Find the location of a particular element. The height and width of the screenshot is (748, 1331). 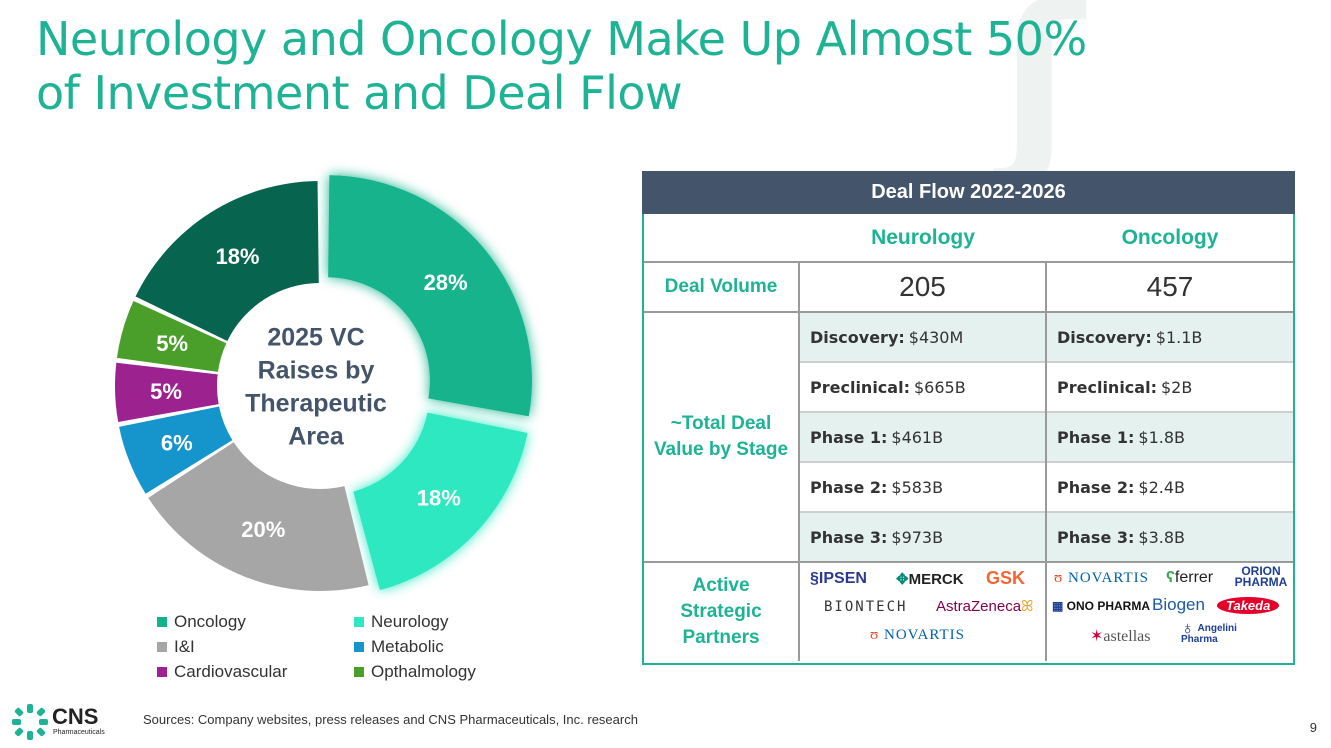

legend-label: Metabolic is located at coordinates (407, 646).